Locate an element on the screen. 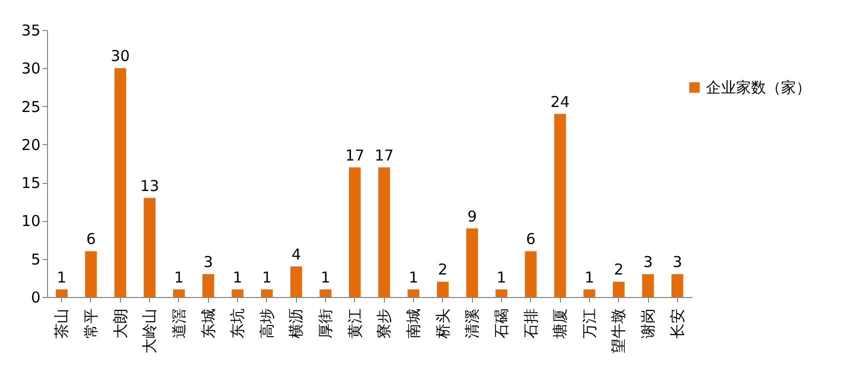  x-tick-label: 大岭山 is located at coordinates (149, 331).